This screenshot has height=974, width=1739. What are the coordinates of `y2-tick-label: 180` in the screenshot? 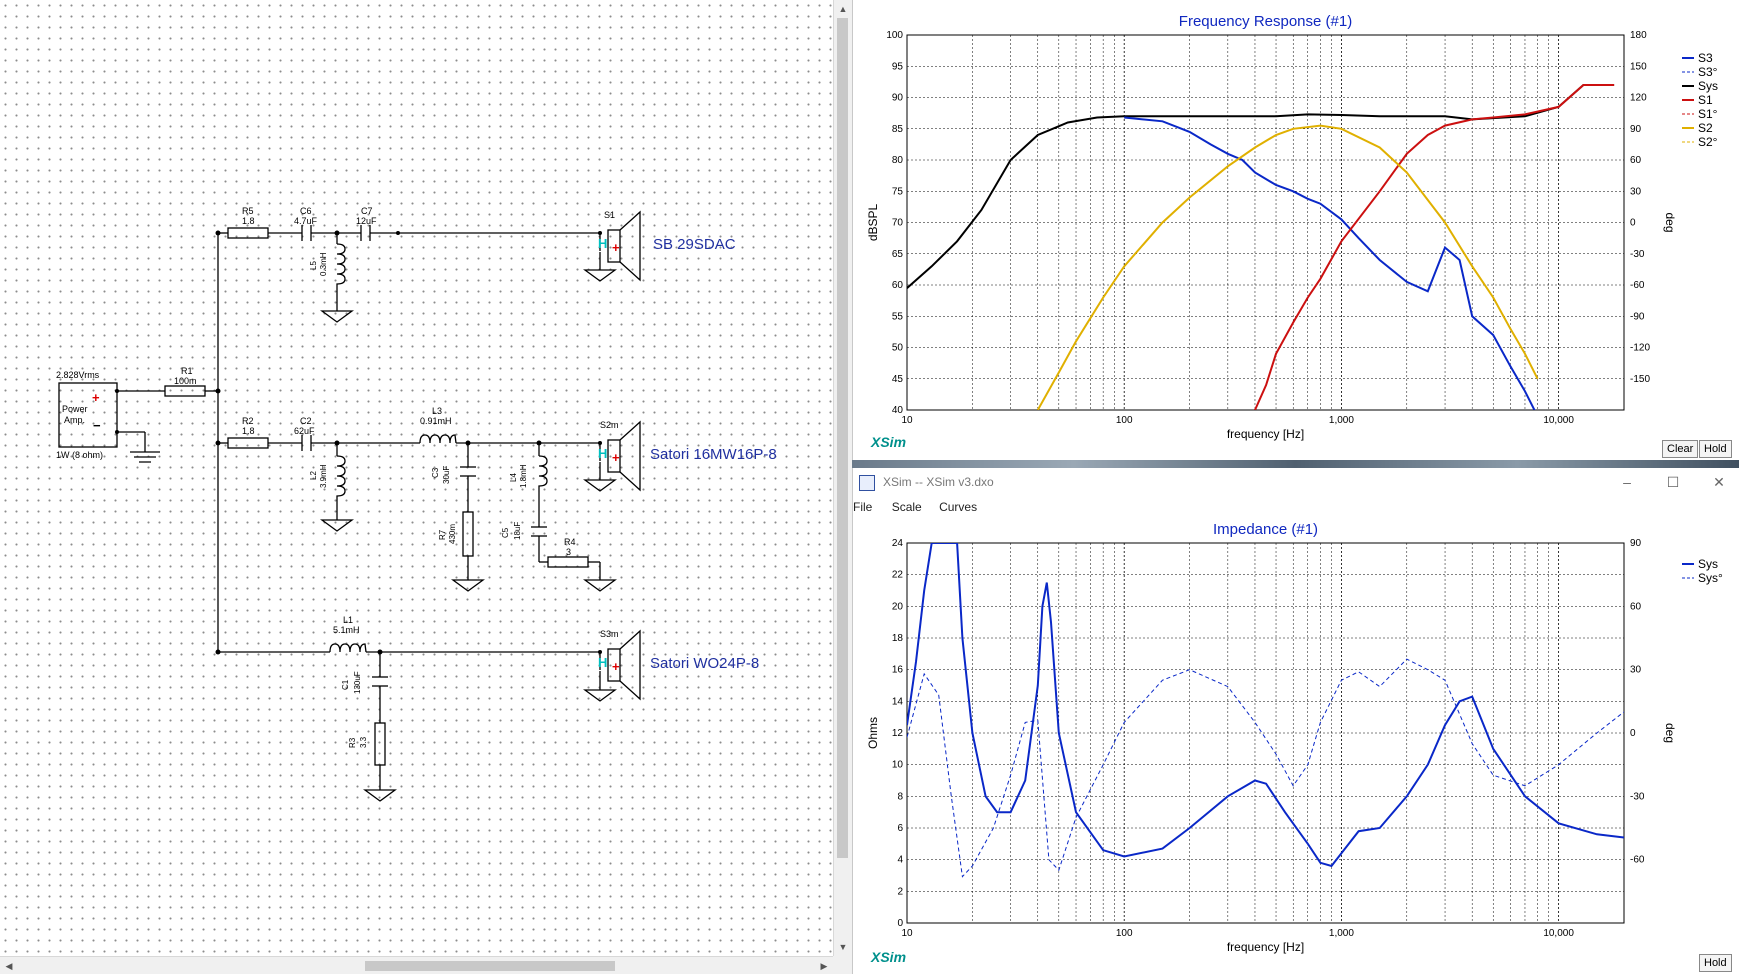 It's located at (1638, 35).